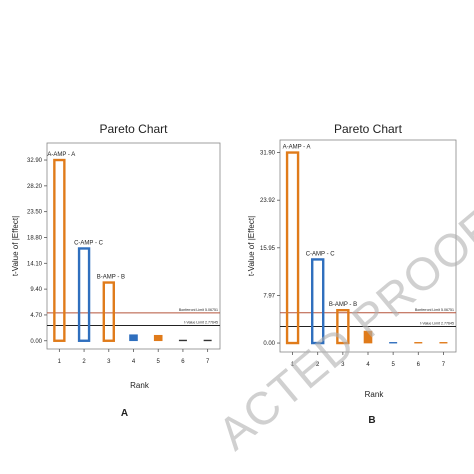  I want to click on y-tick-label: 7.97, so click(269, 296).